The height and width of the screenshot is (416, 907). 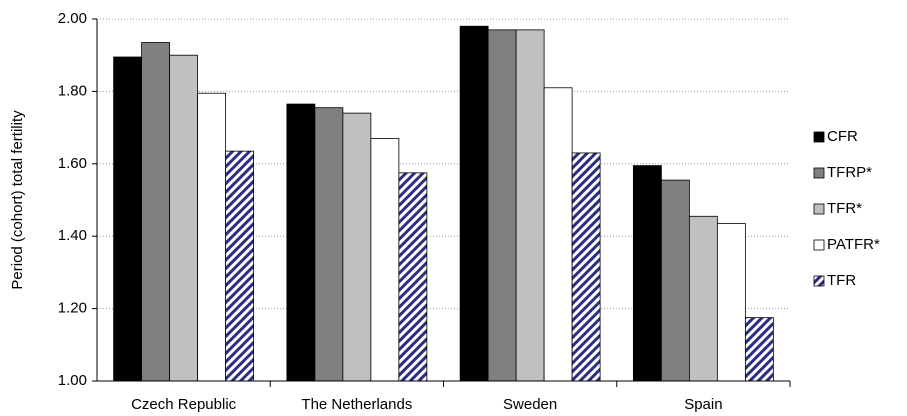 What do you see at coordinates (703, 404) in the screenshot?
I see `x-tick-label: Spain` at bounding box center [703, 404].